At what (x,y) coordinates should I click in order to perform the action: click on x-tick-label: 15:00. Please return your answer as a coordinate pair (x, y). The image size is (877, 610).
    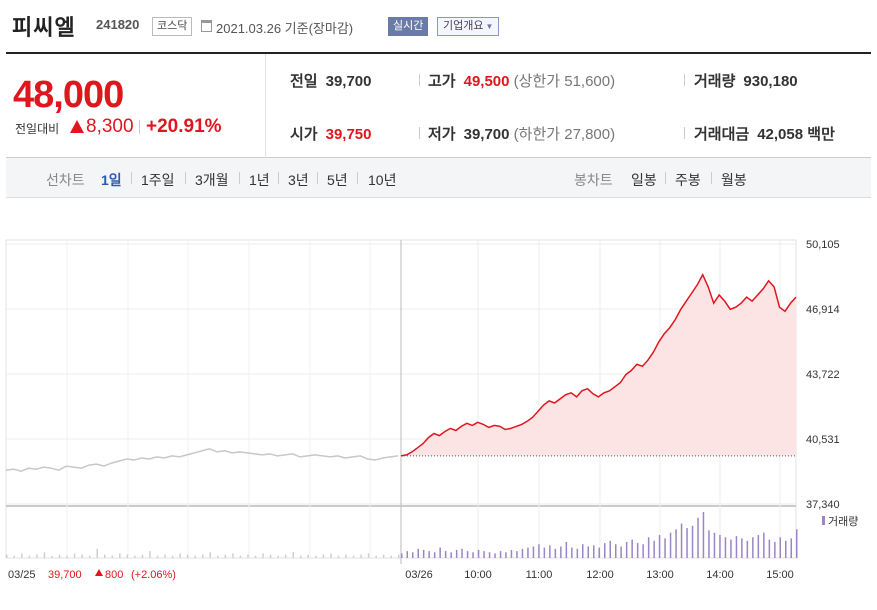
    Looking at the image, I should click on (780, 575).